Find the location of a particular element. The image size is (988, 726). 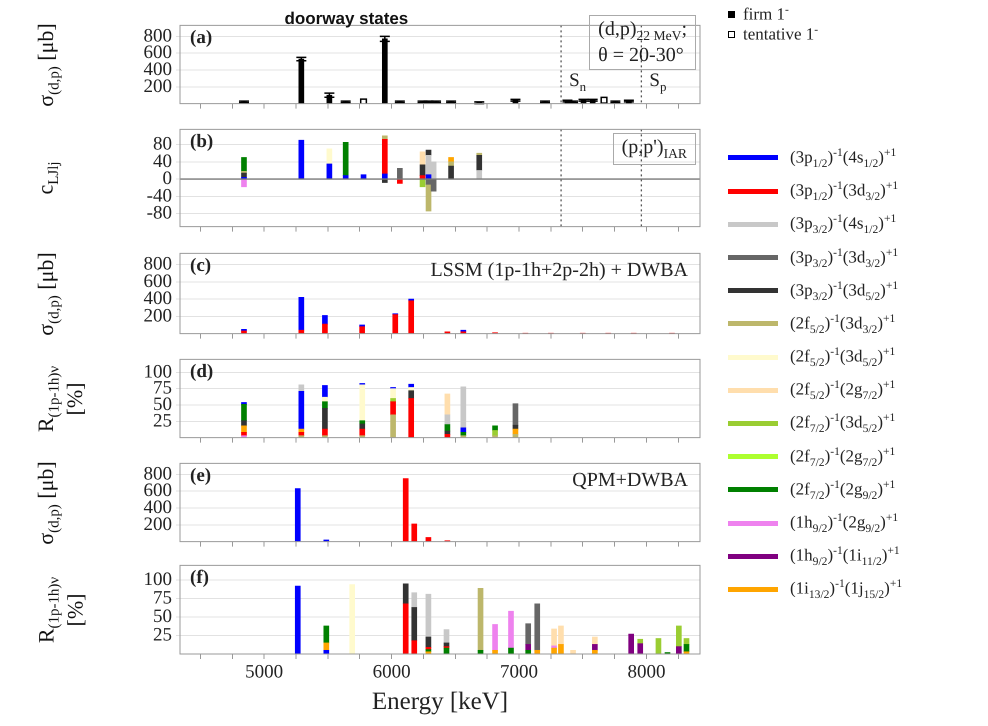

x-tick-label: 8000 is located at coordinates (646, 671).